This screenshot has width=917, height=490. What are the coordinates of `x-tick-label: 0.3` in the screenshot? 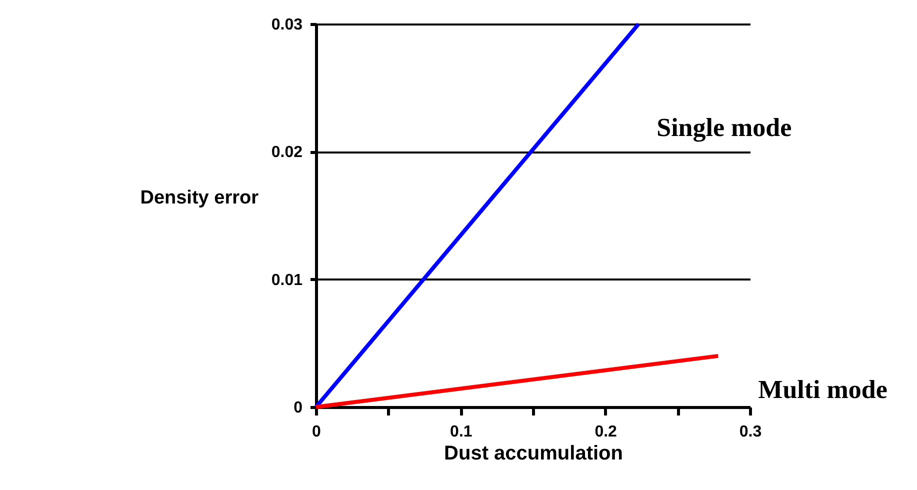 It's located at (750, 432).